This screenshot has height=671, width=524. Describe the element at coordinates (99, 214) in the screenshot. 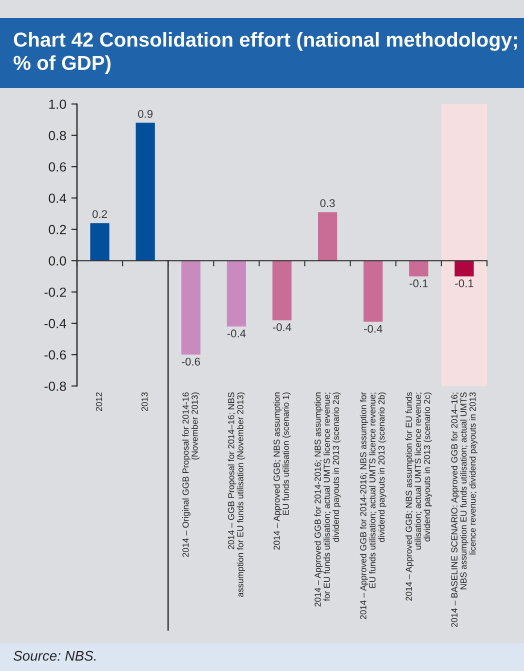

I see `data-label: 0.2` at that location.